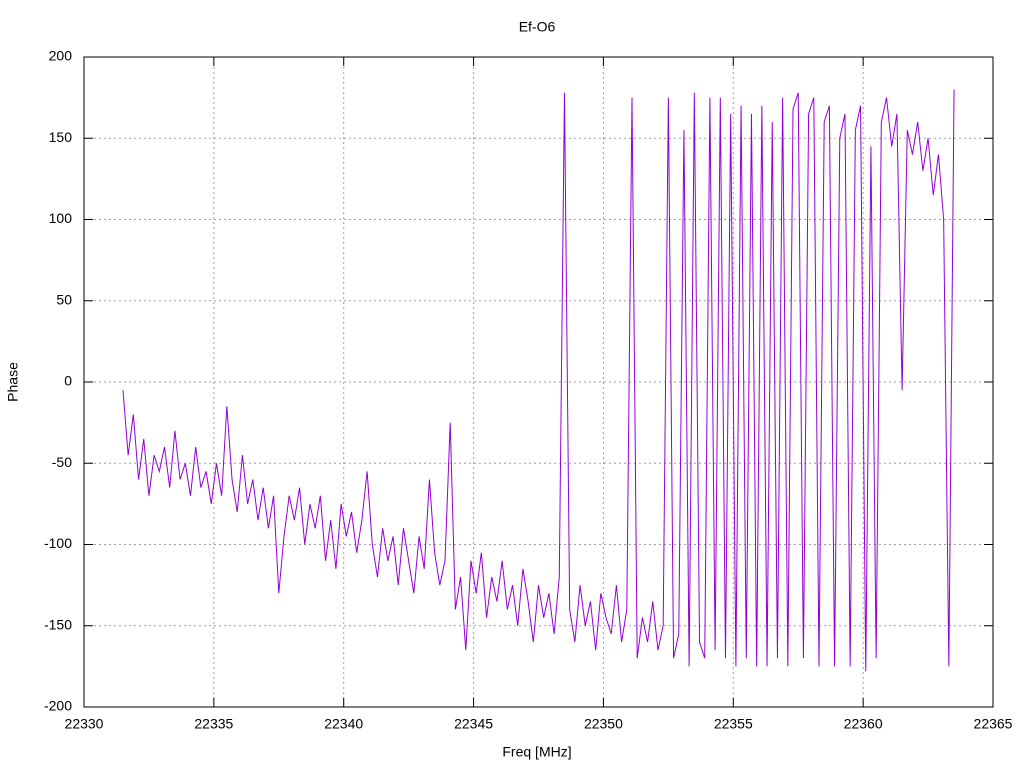 This screenshot has height=768, width=1024. I want to click on y-tick-label: 50, so click(64, 299).